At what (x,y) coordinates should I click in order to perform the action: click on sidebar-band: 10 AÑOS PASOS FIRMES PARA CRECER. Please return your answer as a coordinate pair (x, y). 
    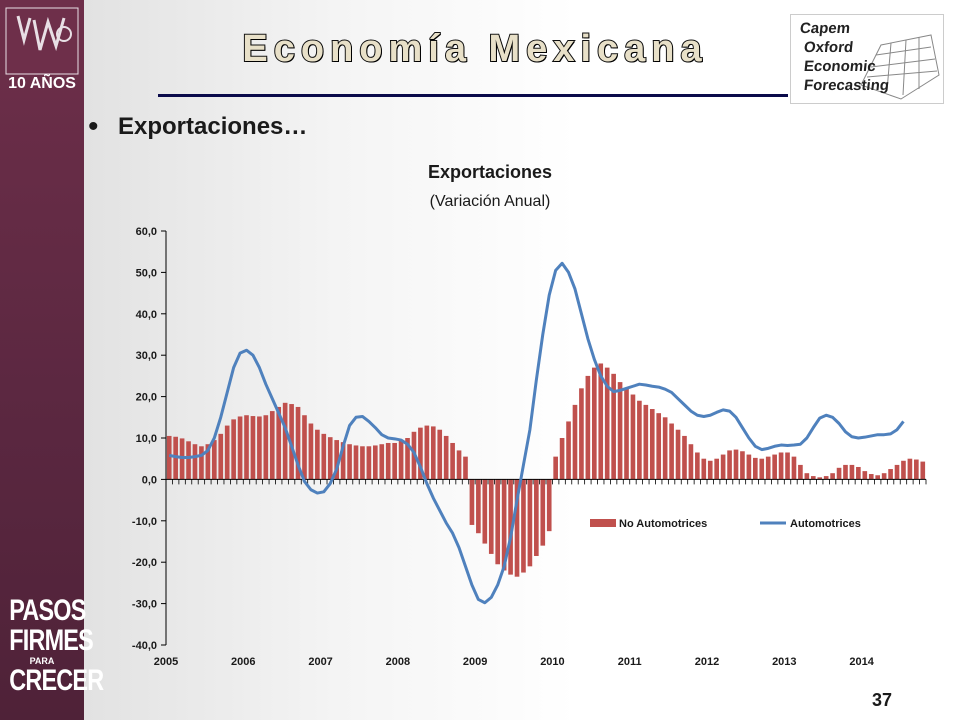
    Looking at the image, I should click on (52, 360).